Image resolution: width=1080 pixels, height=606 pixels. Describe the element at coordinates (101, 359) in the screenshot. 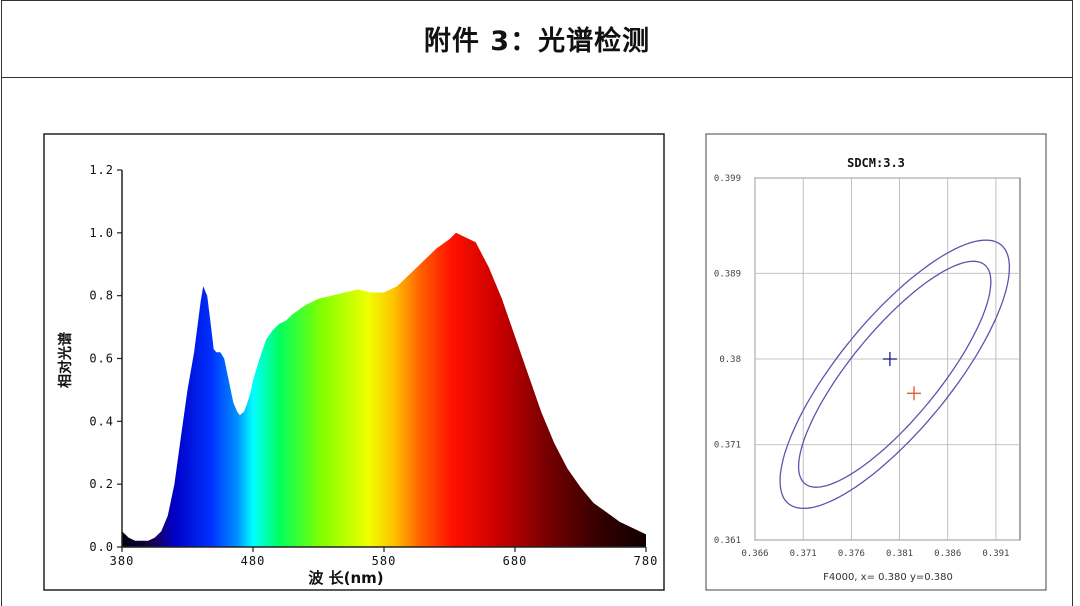

I see `spectrum-y-tick-label: 0.6` at that location.